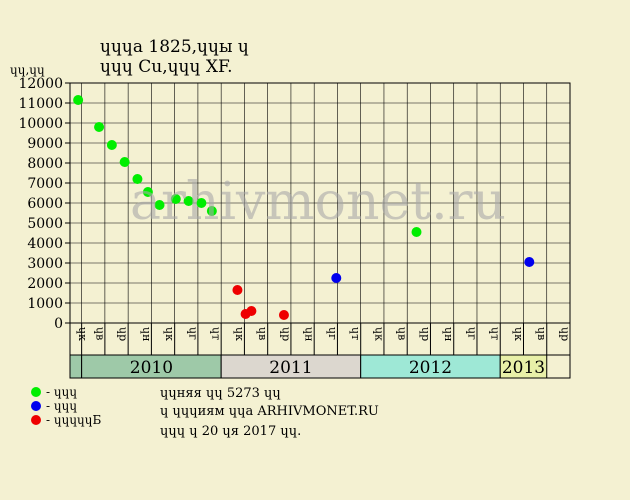 The image size is (630, 500). What do you see at coordinates (174, 47) in the screenshot?
I see `chart-title-line-1: ɥɥɥа 1825,ɥɥы ɥ` at bounding box center [174, 47].